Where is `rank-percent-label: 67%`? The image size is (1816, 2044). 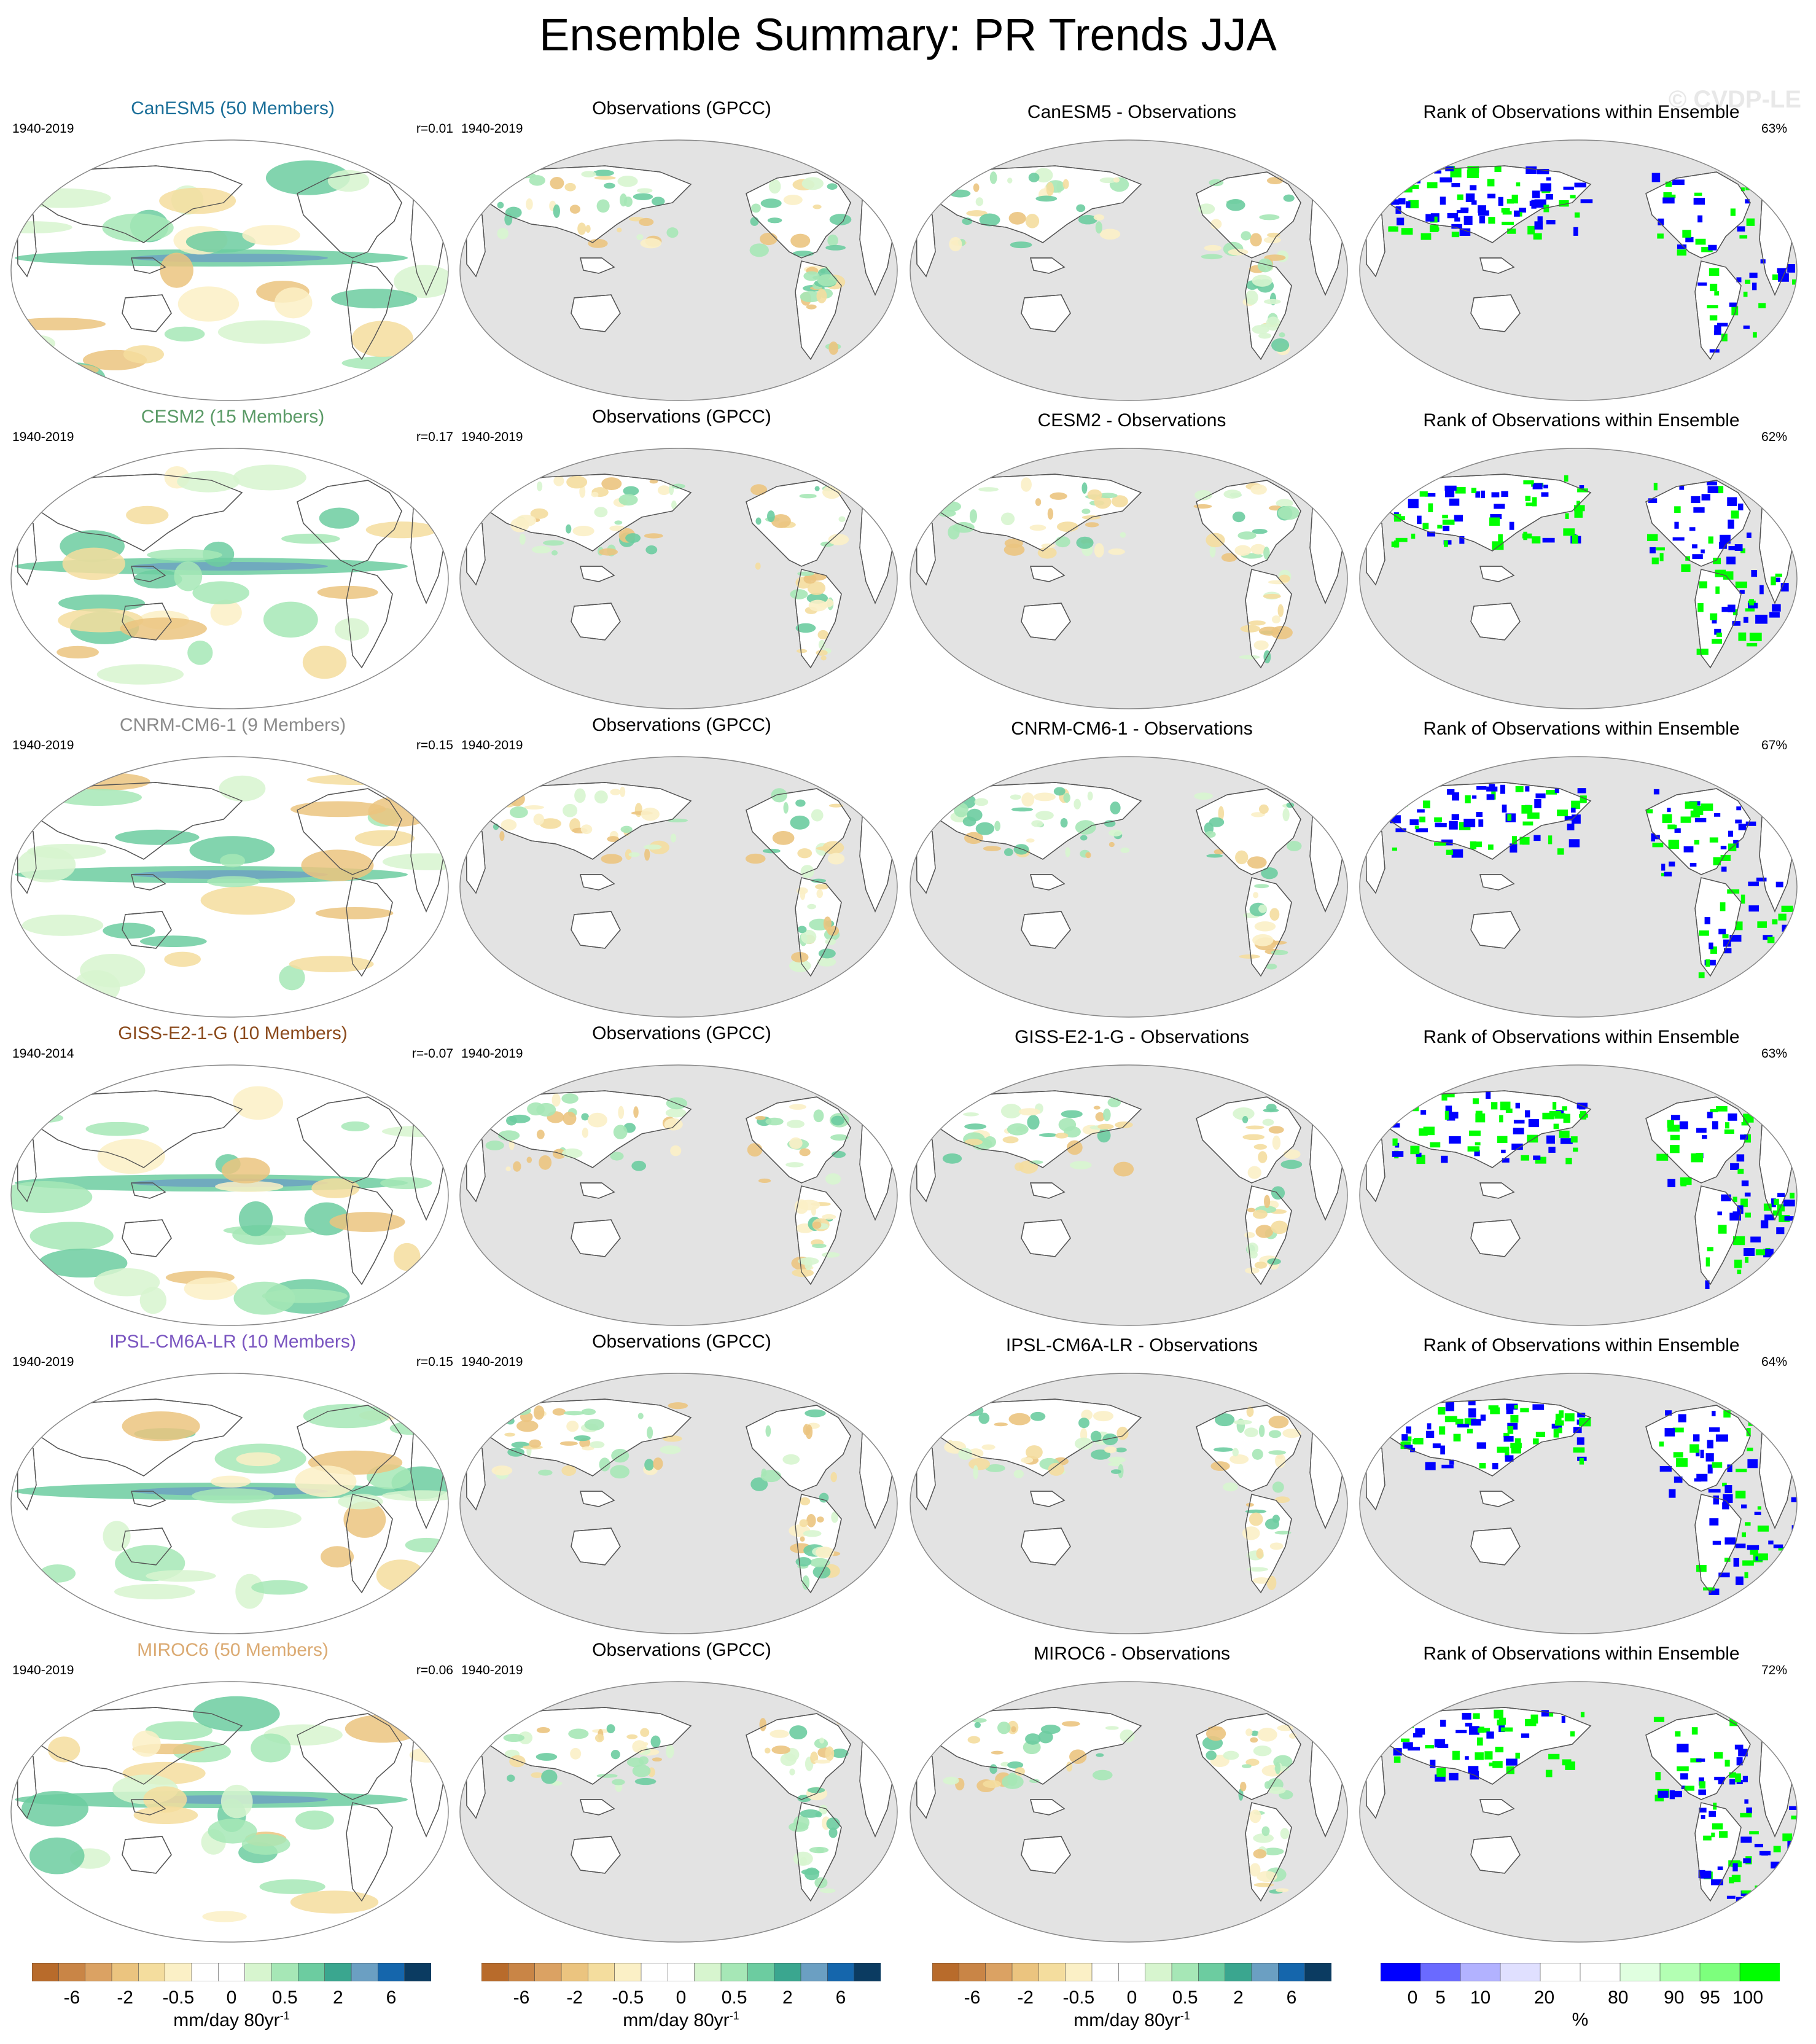 rank-percent-label: 67% is located at coordinates (1774, 745).